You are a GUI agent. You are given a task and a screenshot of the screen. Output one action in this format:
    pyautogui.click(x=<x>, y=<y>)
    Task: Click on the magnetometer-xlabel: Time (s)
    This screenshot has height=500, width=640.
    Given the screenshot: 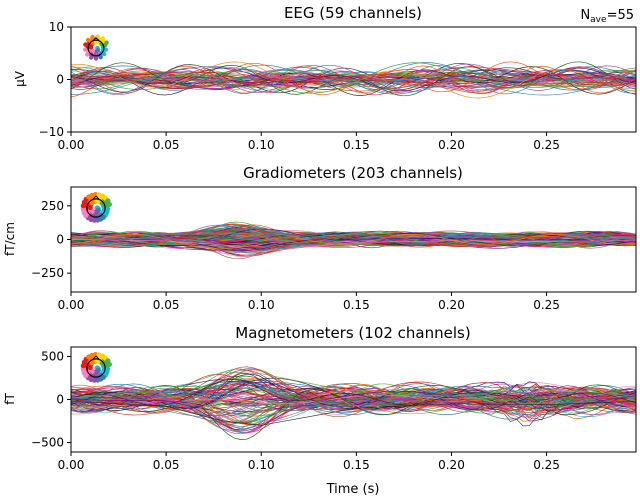 What is the action you would take?
    pyautogui.click(x=353, y=489)
    